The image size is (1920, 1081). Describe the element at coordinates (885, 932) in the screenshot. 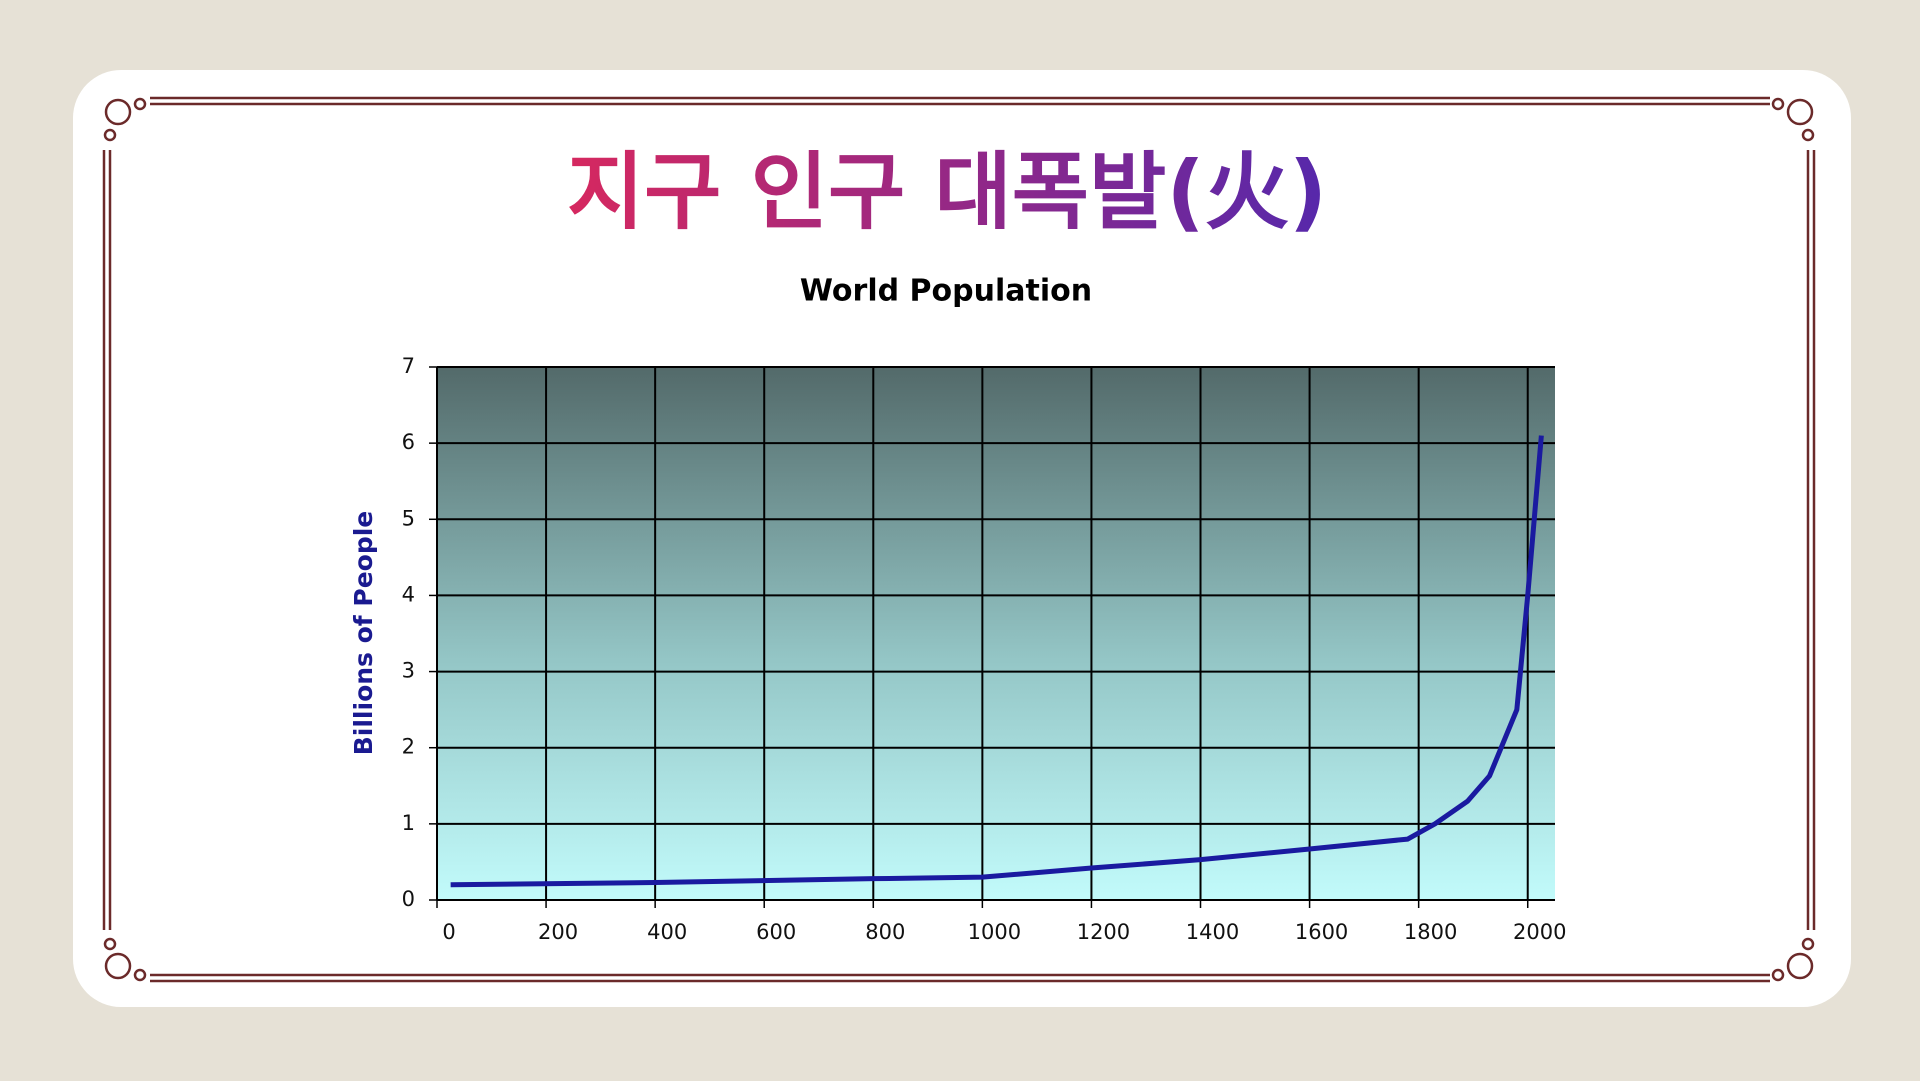

I see `x-tick-label: 800` at that location.